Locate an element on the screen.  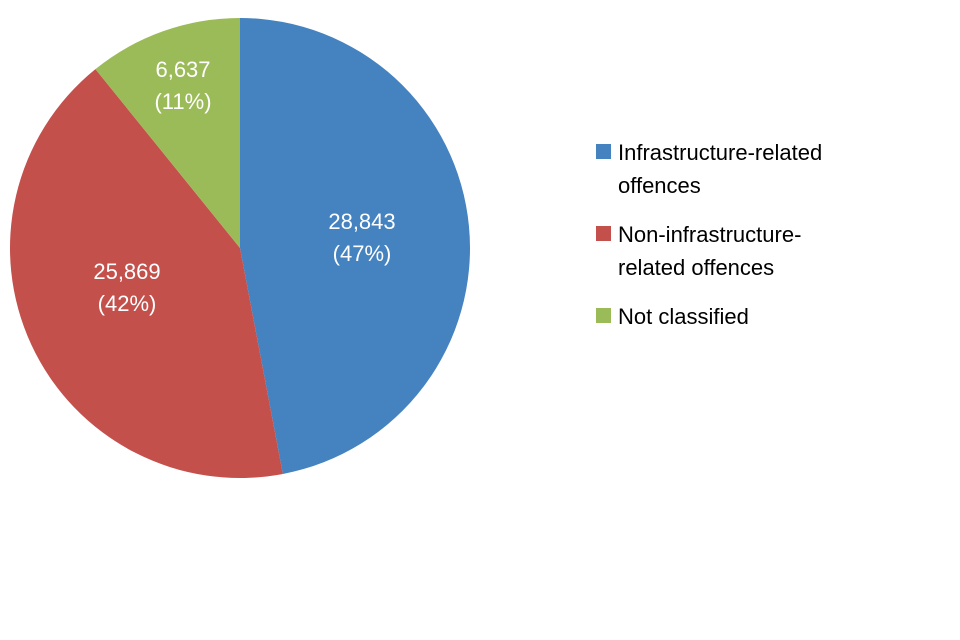
legend-label: Non-infrastructure- is located at coordinates (709, 234).